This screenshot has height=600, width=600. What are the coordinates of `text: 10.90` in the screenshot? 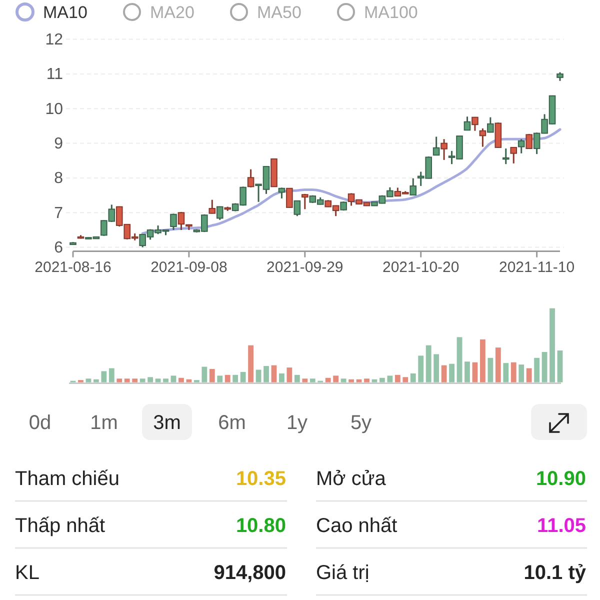 It's located at (561, 479).